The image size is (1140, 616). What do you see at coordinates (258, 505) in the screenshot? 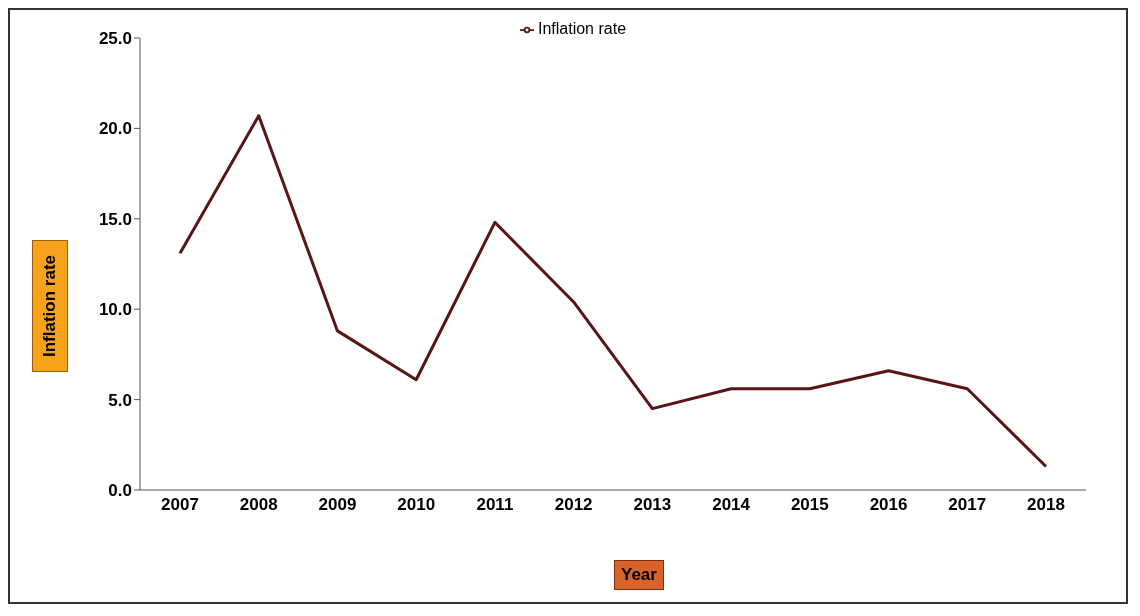
I see `x-tick-label: 2008` at bounding box center [258, 505].